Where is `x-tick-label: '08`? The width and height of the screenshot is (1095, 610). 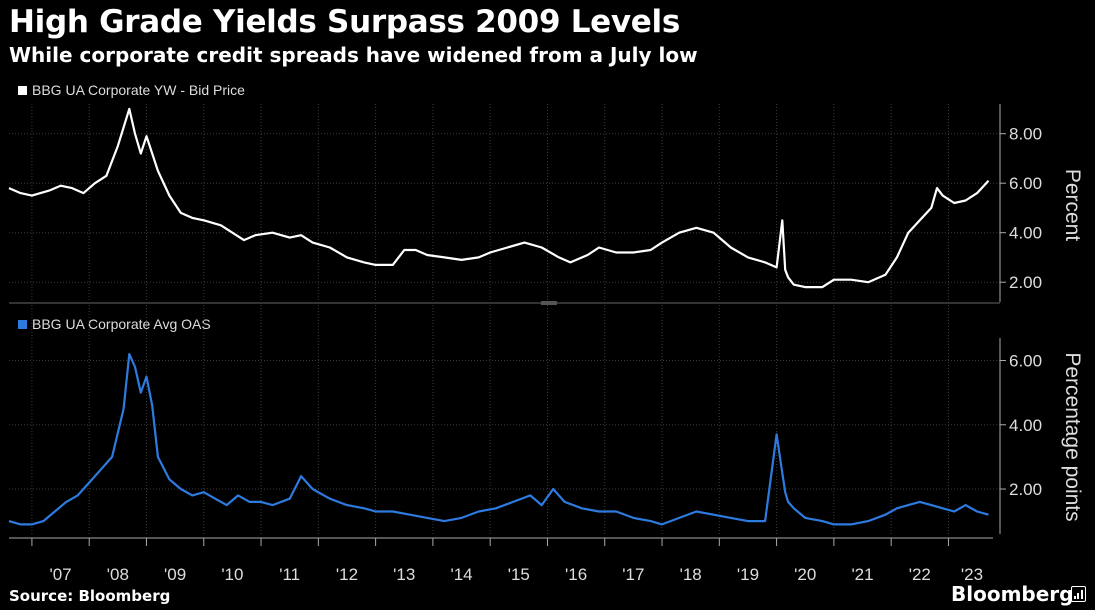 x-tick-label: '08 is located at coordinates (118, 572).